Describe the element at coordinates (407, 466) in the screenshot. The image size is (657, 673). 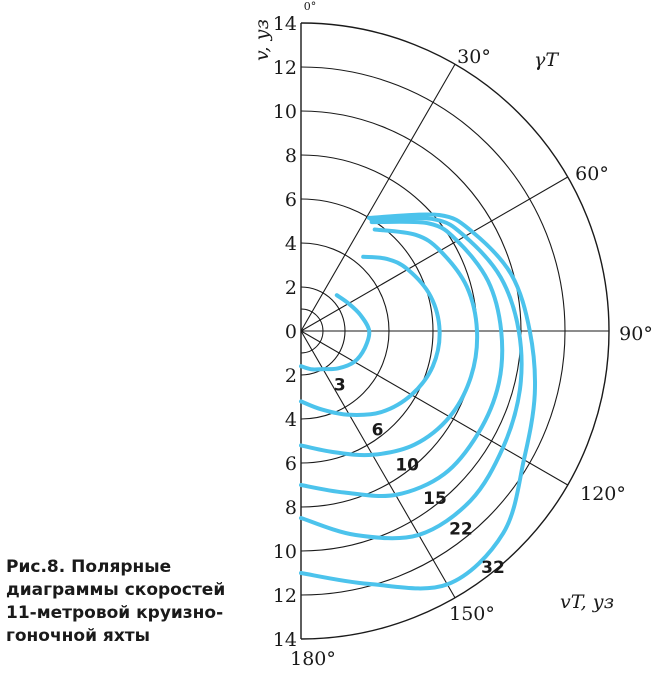
I see `series-label-10: 10` at that location.